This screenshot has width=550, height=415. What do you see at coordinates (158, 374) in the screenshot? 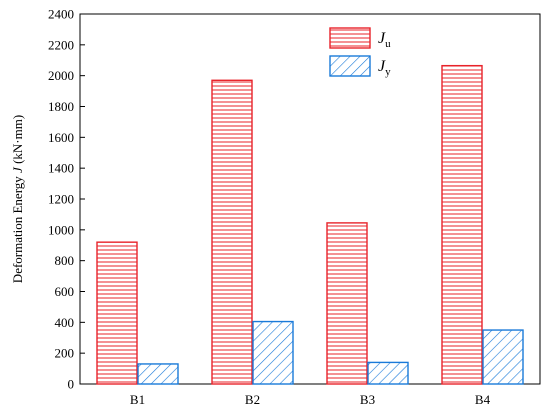
I see `bar-jy-b1` at bounding box center [158, 374].